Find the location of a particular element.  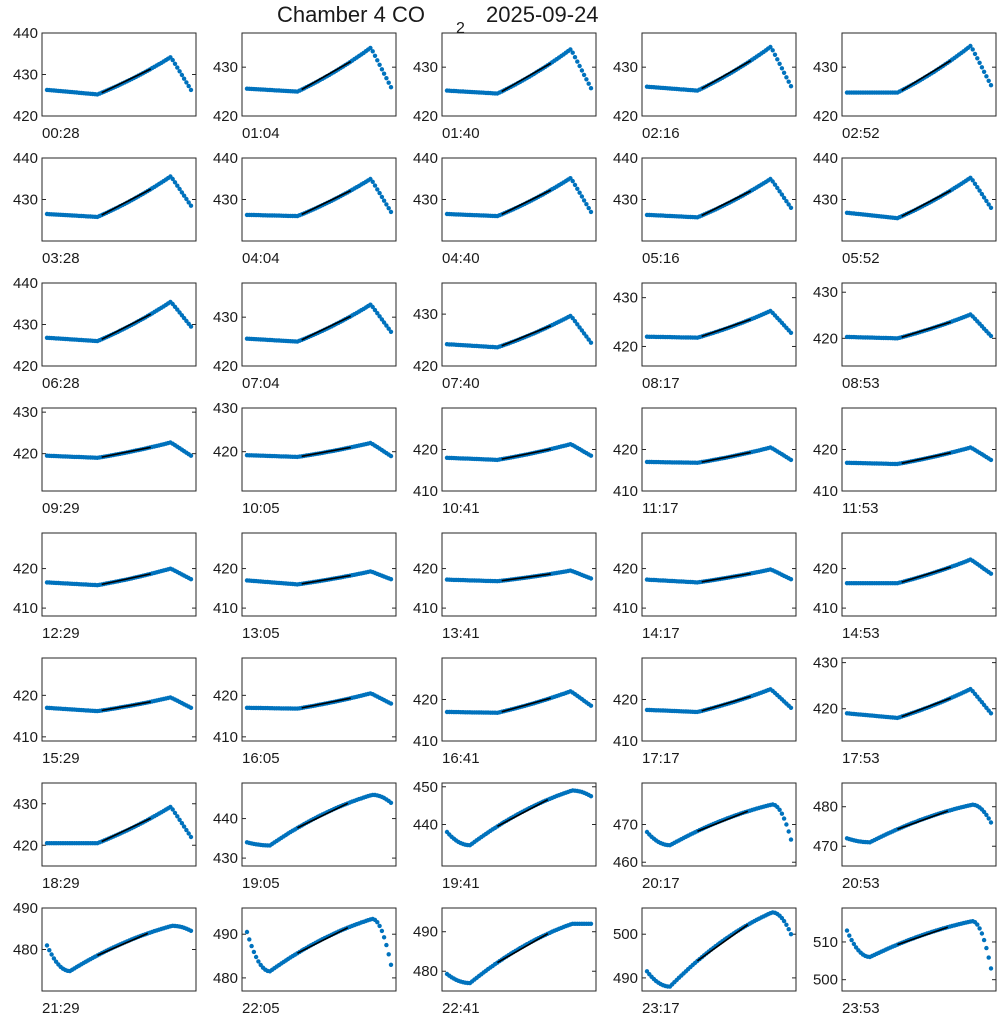

y-tick-label: 490 is located at coordinates (225, 934).